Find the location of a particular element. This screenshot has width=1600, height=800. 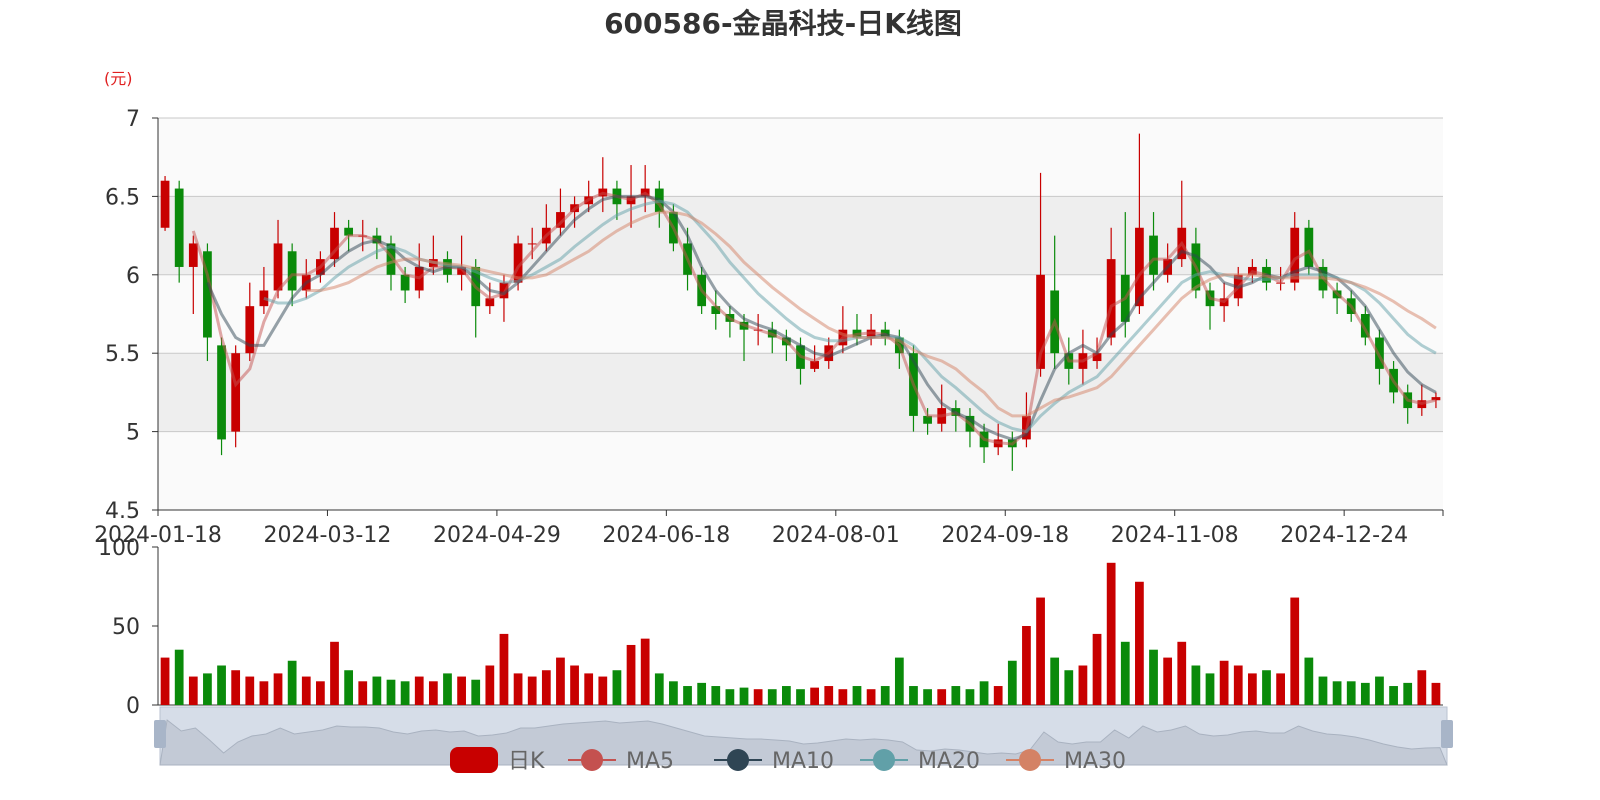

zoom-handle-left is located at coordinates (160, 734).